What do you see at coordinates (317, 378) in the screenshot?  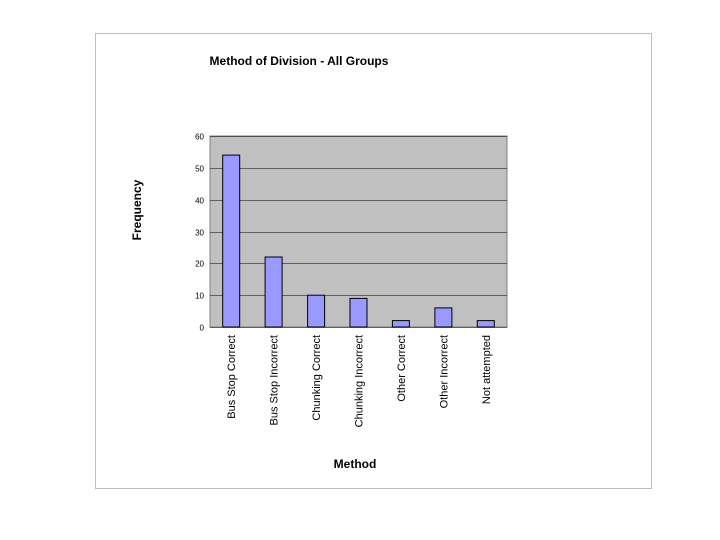 I see `x-category-label: Chunking Correct` at bounding box center [317, 378].